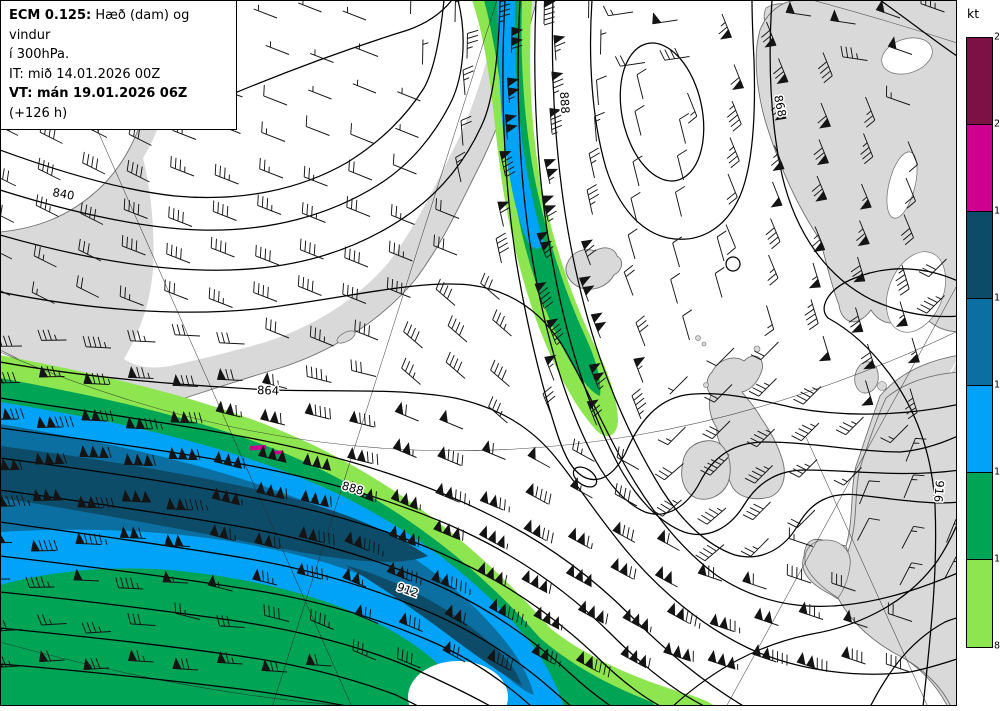 This screenshot has height=711, width=1000. I want to click on band-120kt-north, so click(520, 125).